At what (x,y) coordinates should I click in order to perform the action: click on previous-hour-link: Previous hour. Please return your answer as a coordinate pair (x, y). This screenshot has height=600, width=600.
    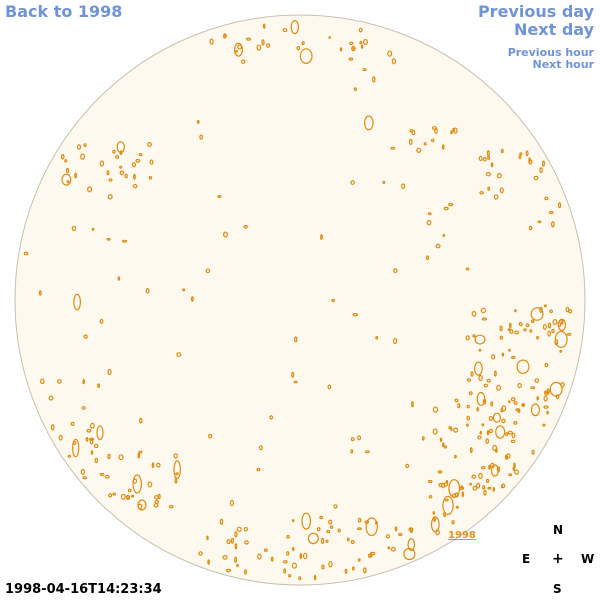
    Looking at the image, I should click on (550, 52).